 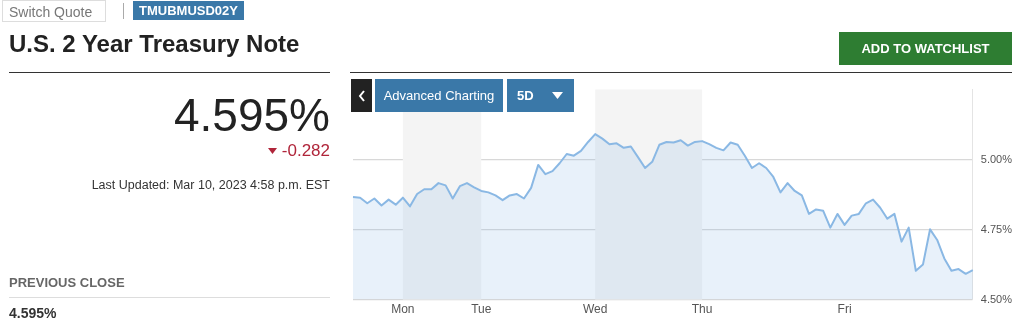 I want to click on text: TMUBMUSD02Y, so click(x=188, y=10).